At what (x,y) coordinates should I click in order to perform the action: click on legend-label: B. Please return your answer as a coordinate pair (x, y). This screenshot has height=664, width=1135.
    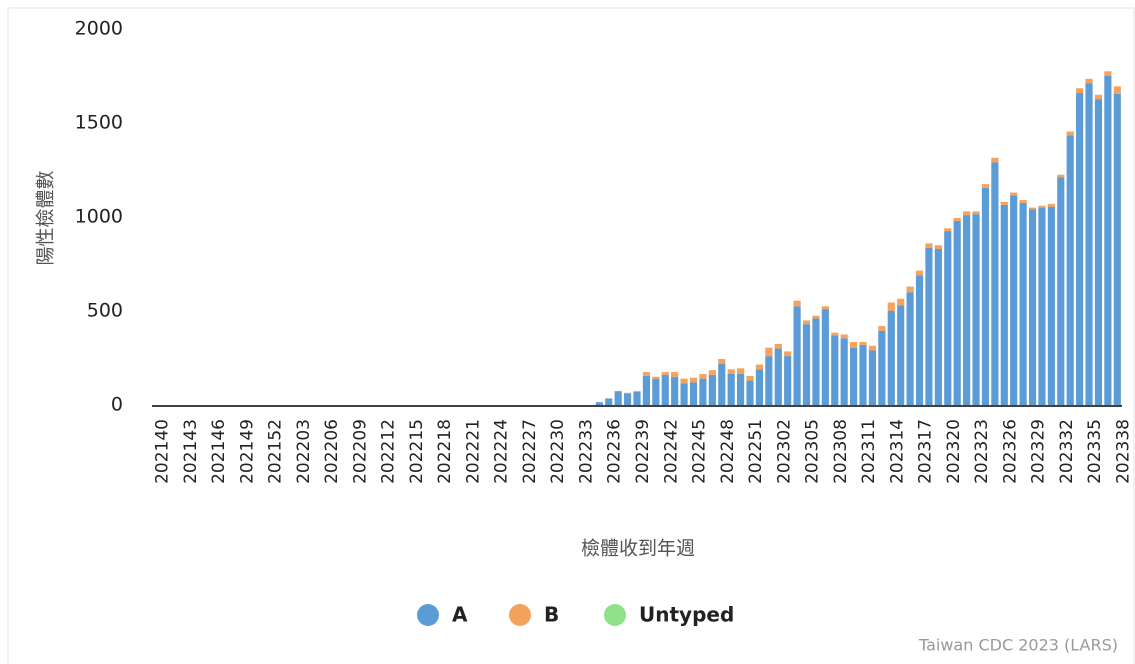
    Looking at the image, I should click on (551, 615).